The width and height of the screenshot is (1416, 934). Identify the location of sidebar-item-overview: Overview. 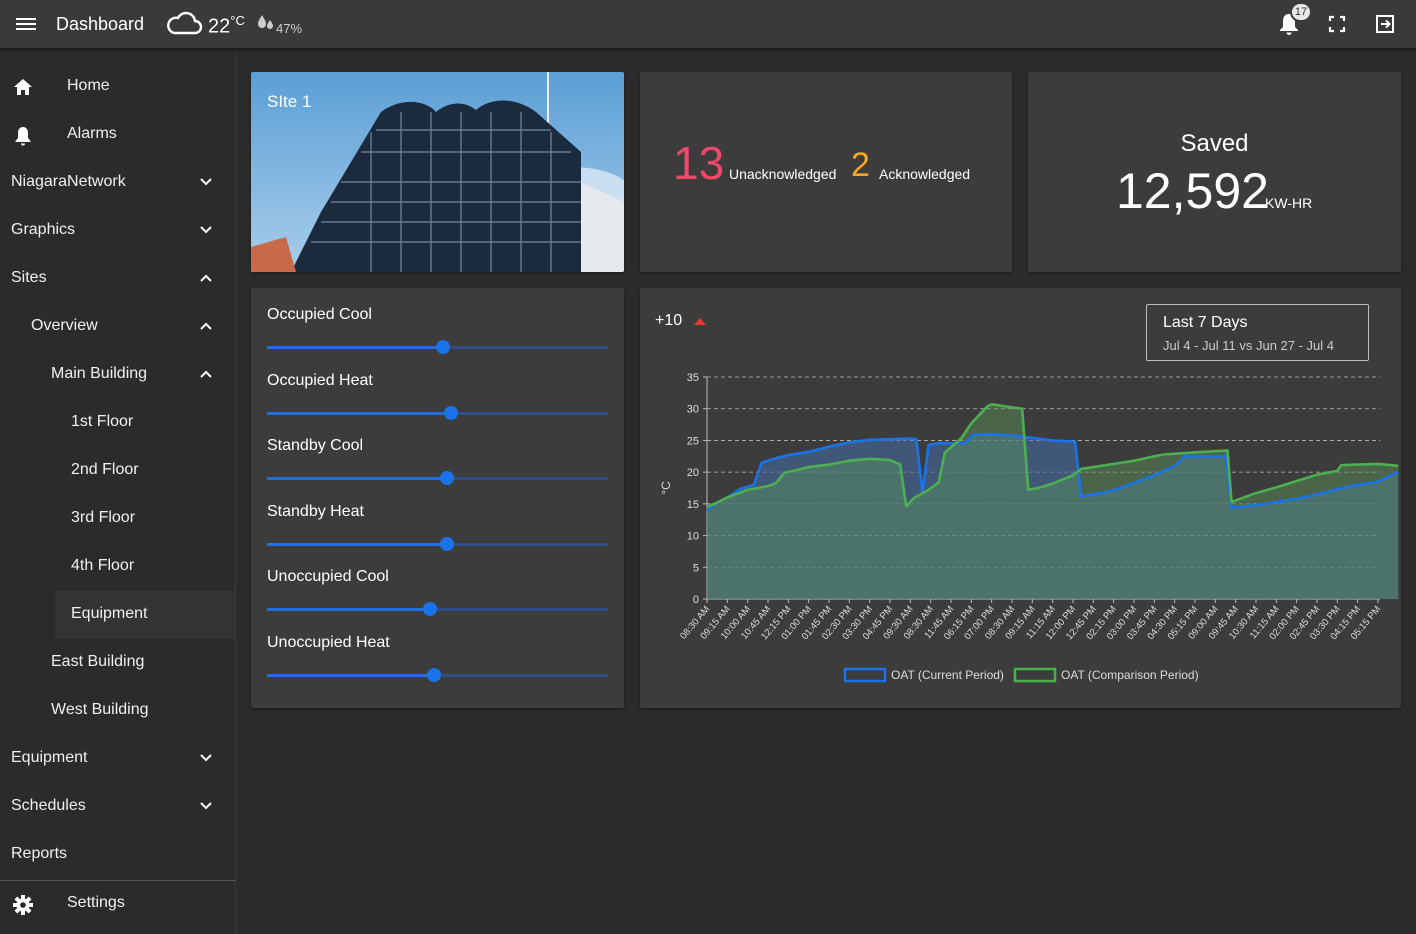
(117, 327).